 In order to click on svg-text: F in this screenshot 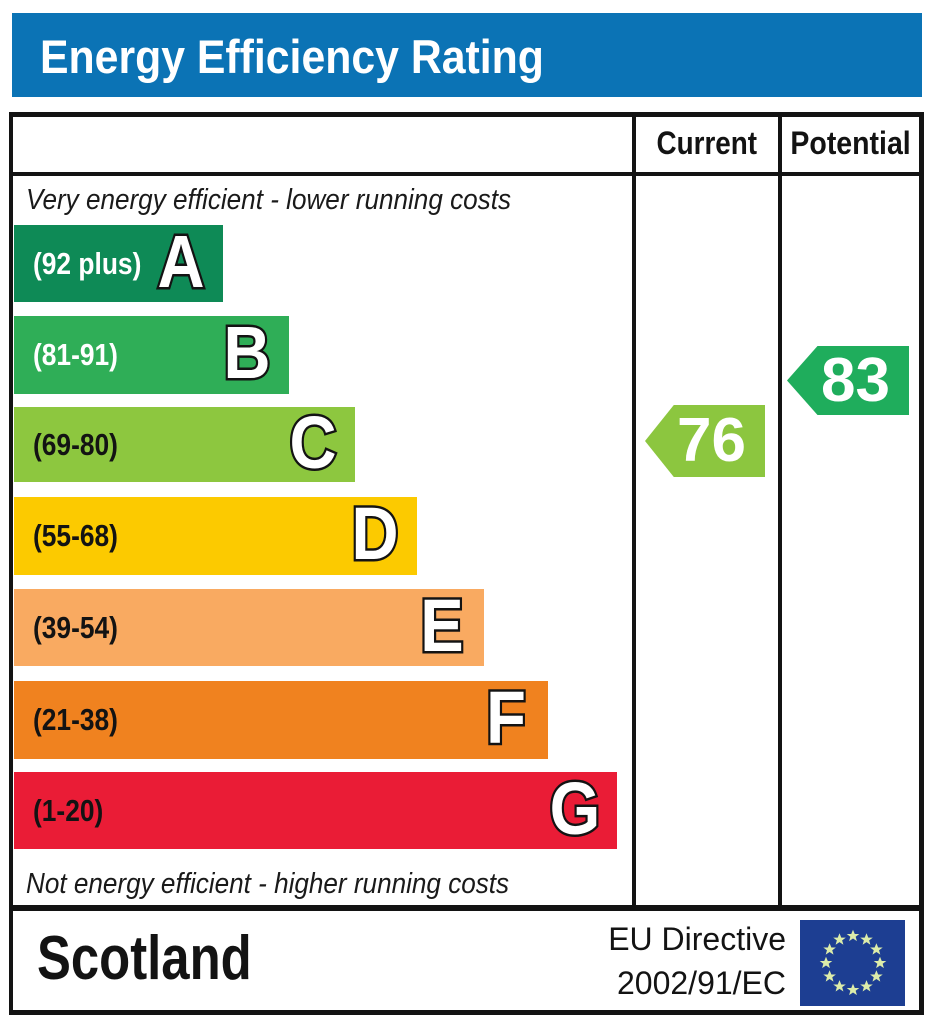, I will do `click(506, 719)`.